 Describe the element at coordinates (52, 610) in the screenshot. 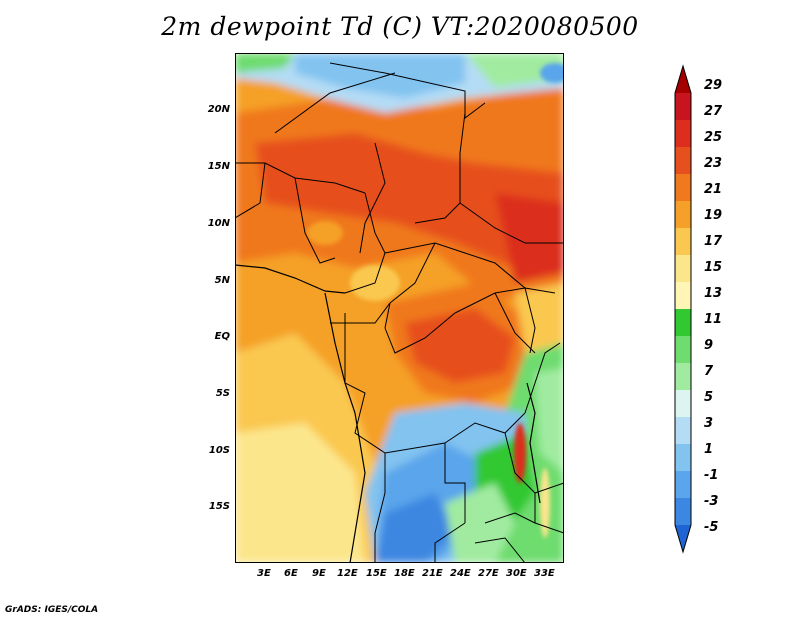

I see `grads-credit: GrADS: IGES/COLA` at that location.